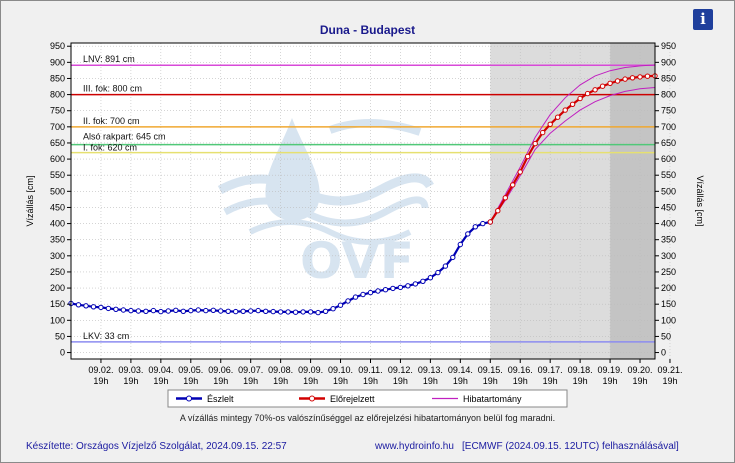 This screenshot has width=735, height=463. I want to click on y-axis-label-right: Vízállás [cm], so click(700, 200).